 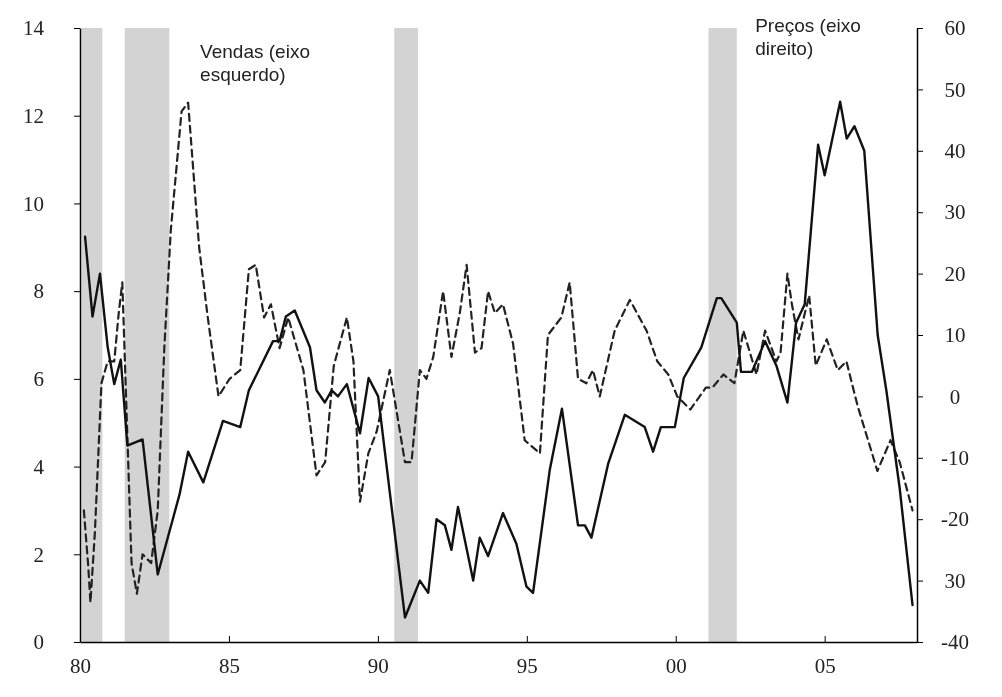 I want to click on y-tick-label: 6, so click(x=38, y=379).